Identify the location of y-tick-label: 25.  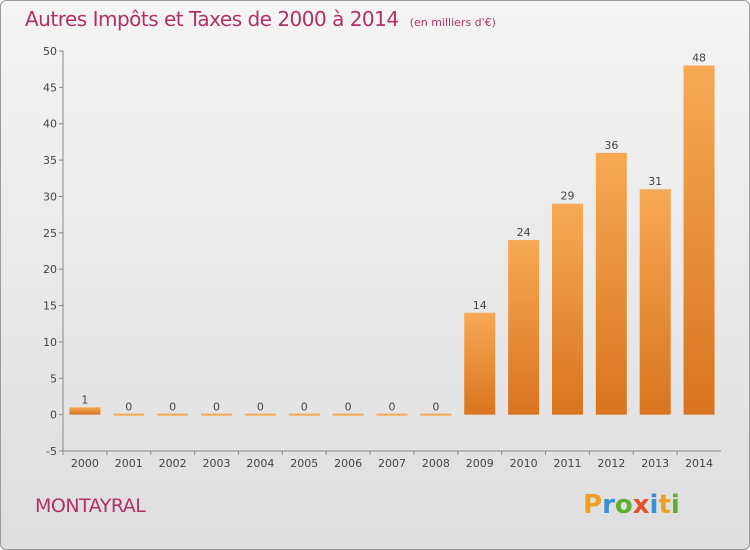
(50, 233).